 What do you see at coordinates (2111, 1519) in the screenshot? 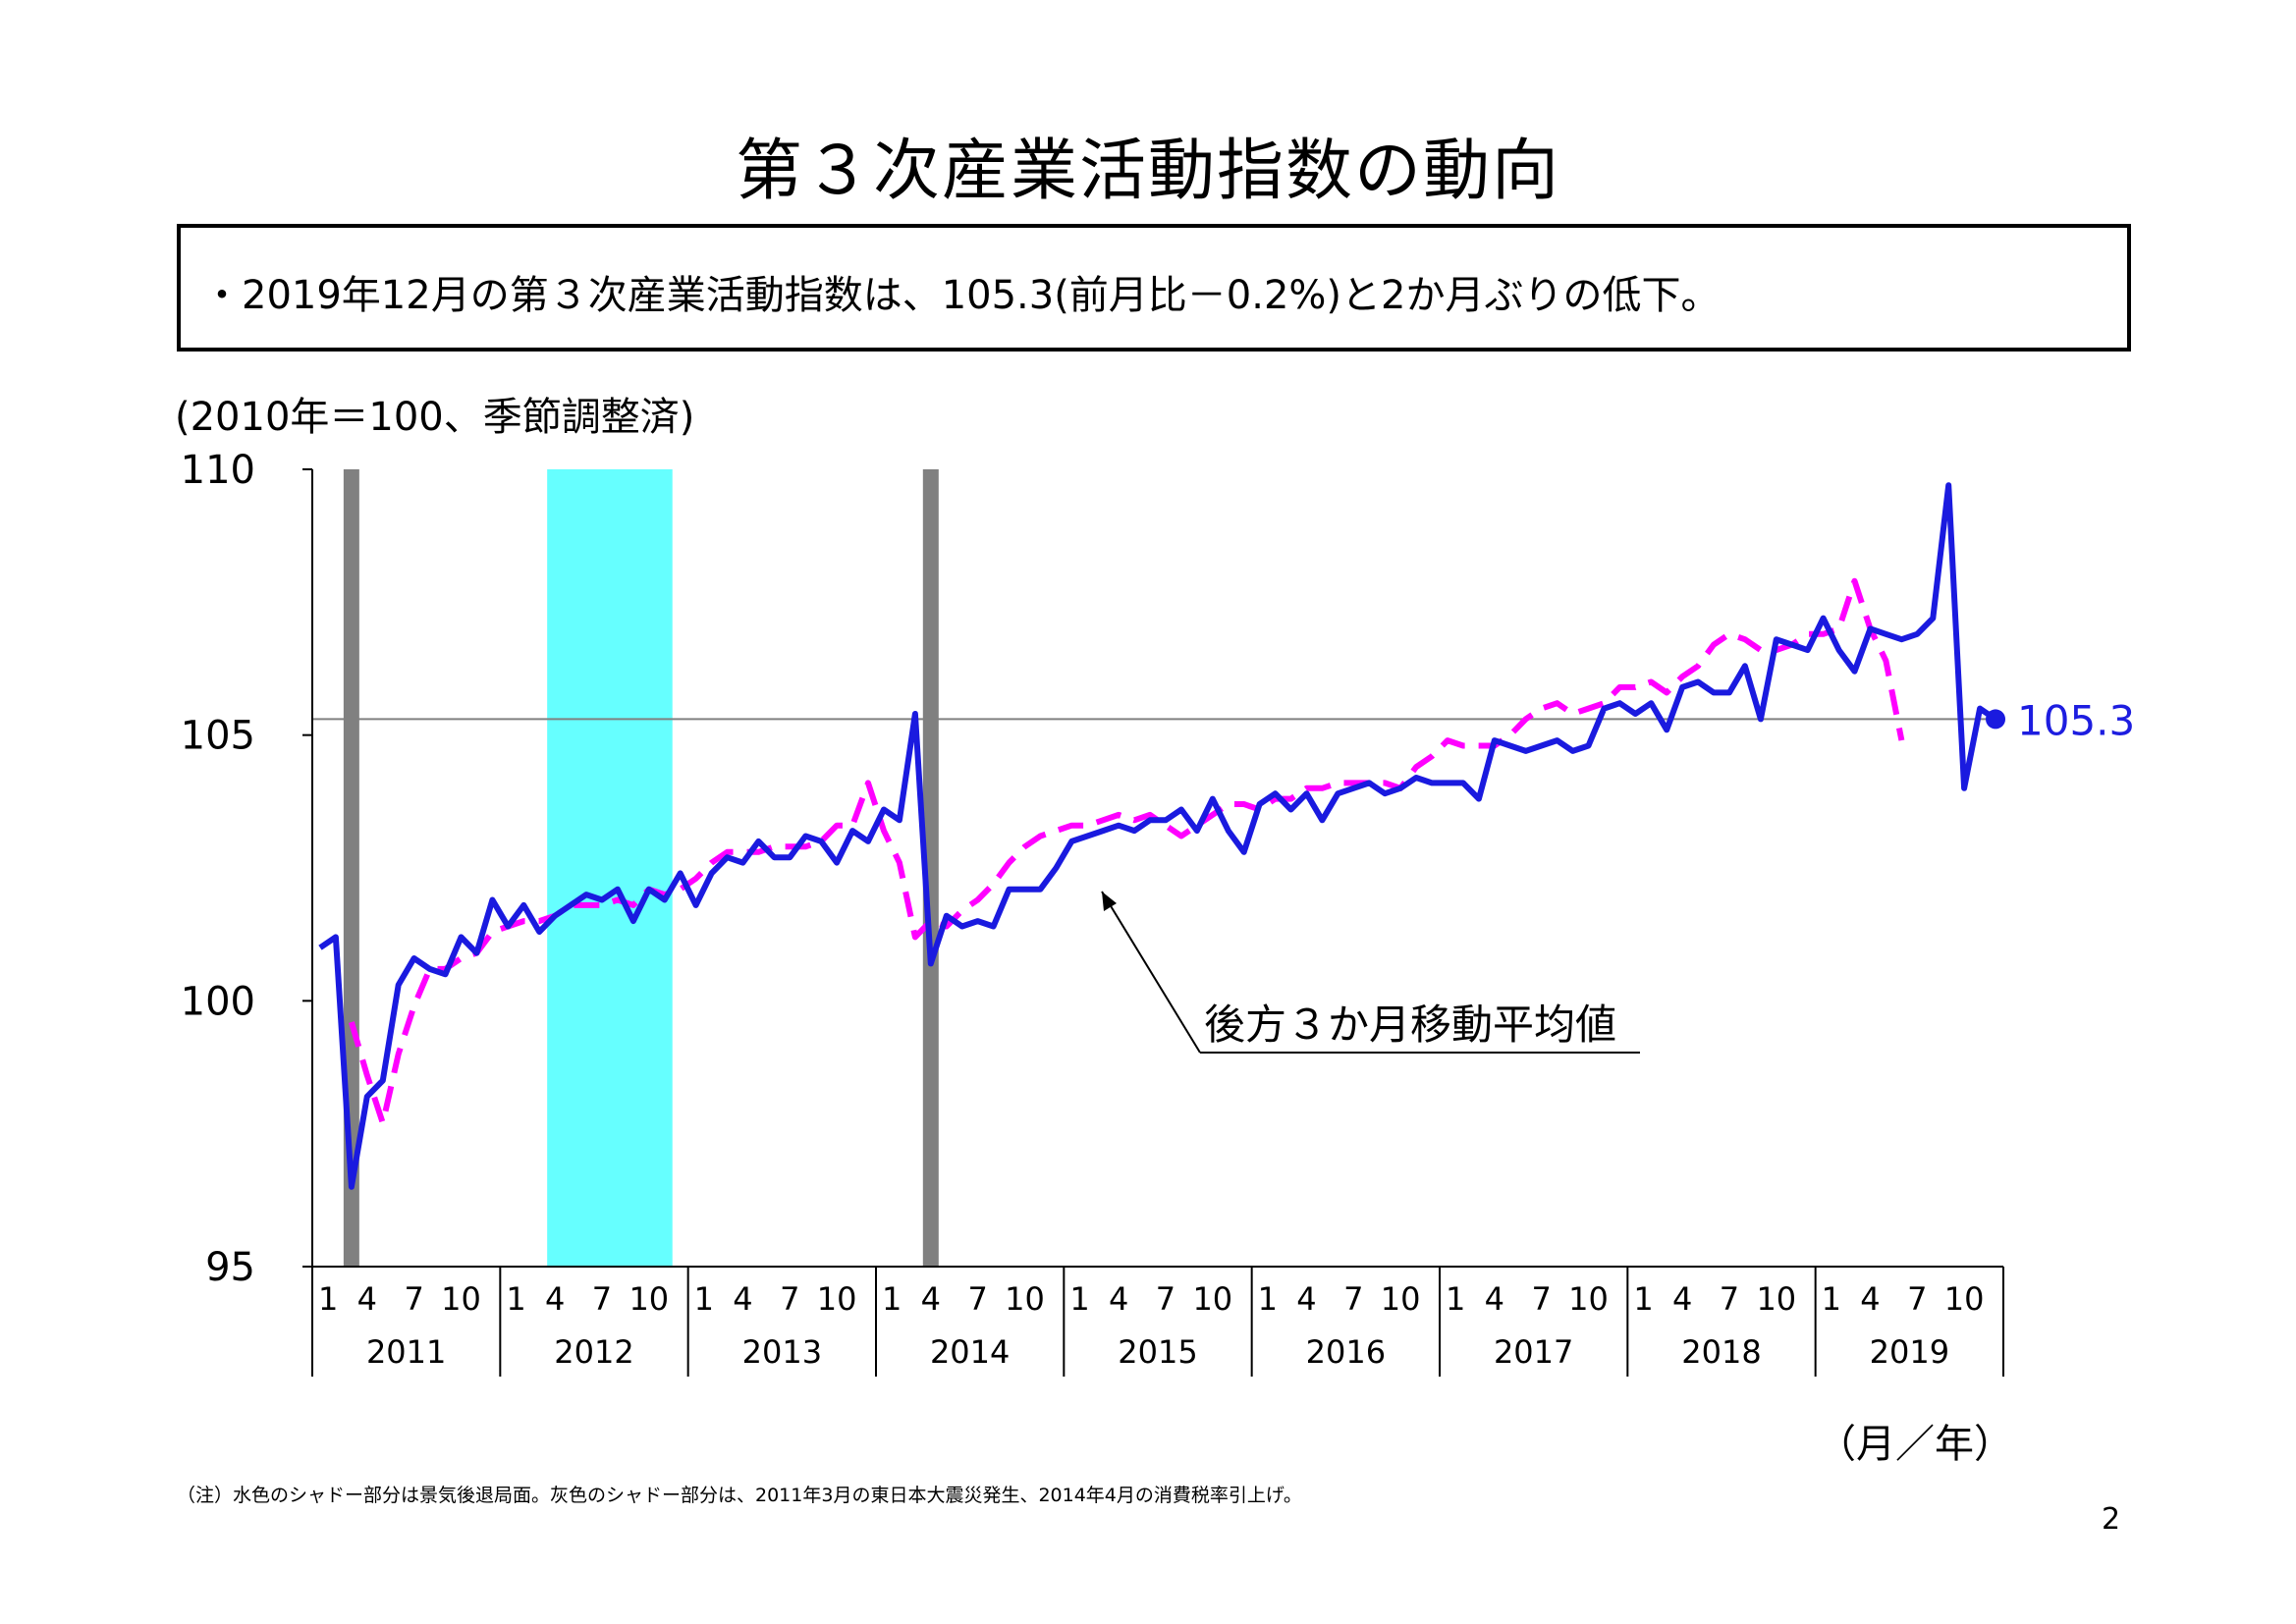
I see `page-number: 2` at bounding box center [2111, 1519].